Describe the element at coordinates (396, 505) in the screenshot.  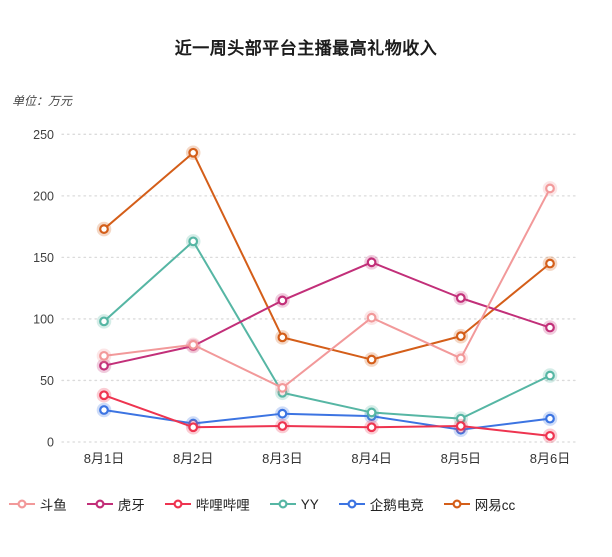
I see `legend-label: 企鹅电竞` at that location.